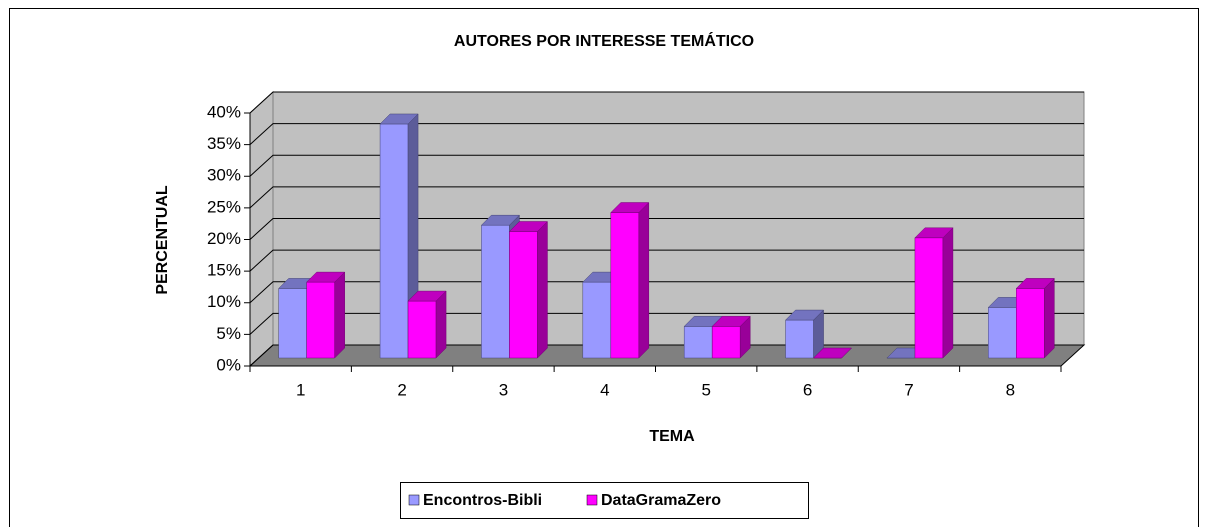  What do you see at coordinates (604, 389) in the screenshot?
I see `x-tick-label: 4` at bounding box center [604, 389].